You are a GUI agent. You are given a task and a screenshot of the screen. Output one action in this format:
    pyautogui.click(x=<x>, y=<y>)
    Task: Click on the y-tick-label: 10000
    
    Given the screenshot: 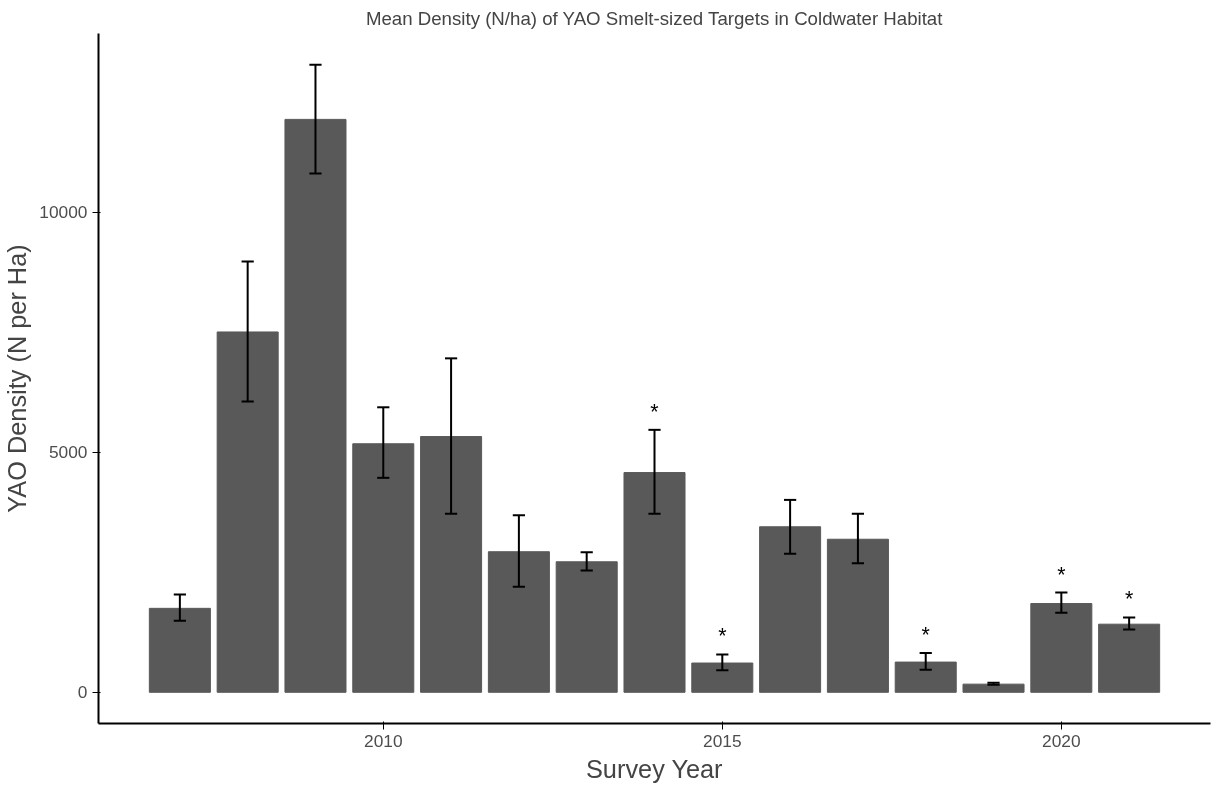 What is the action you would take?
    pyautogui.click(x=63, y=212)
    